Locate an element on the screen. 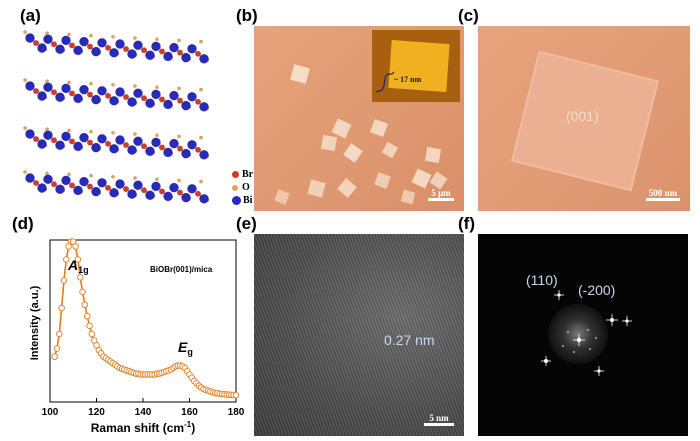 The height and width of the screenshot is (441, 700). peak-a1g-sub: 1g is located at coordinates (83, 270).